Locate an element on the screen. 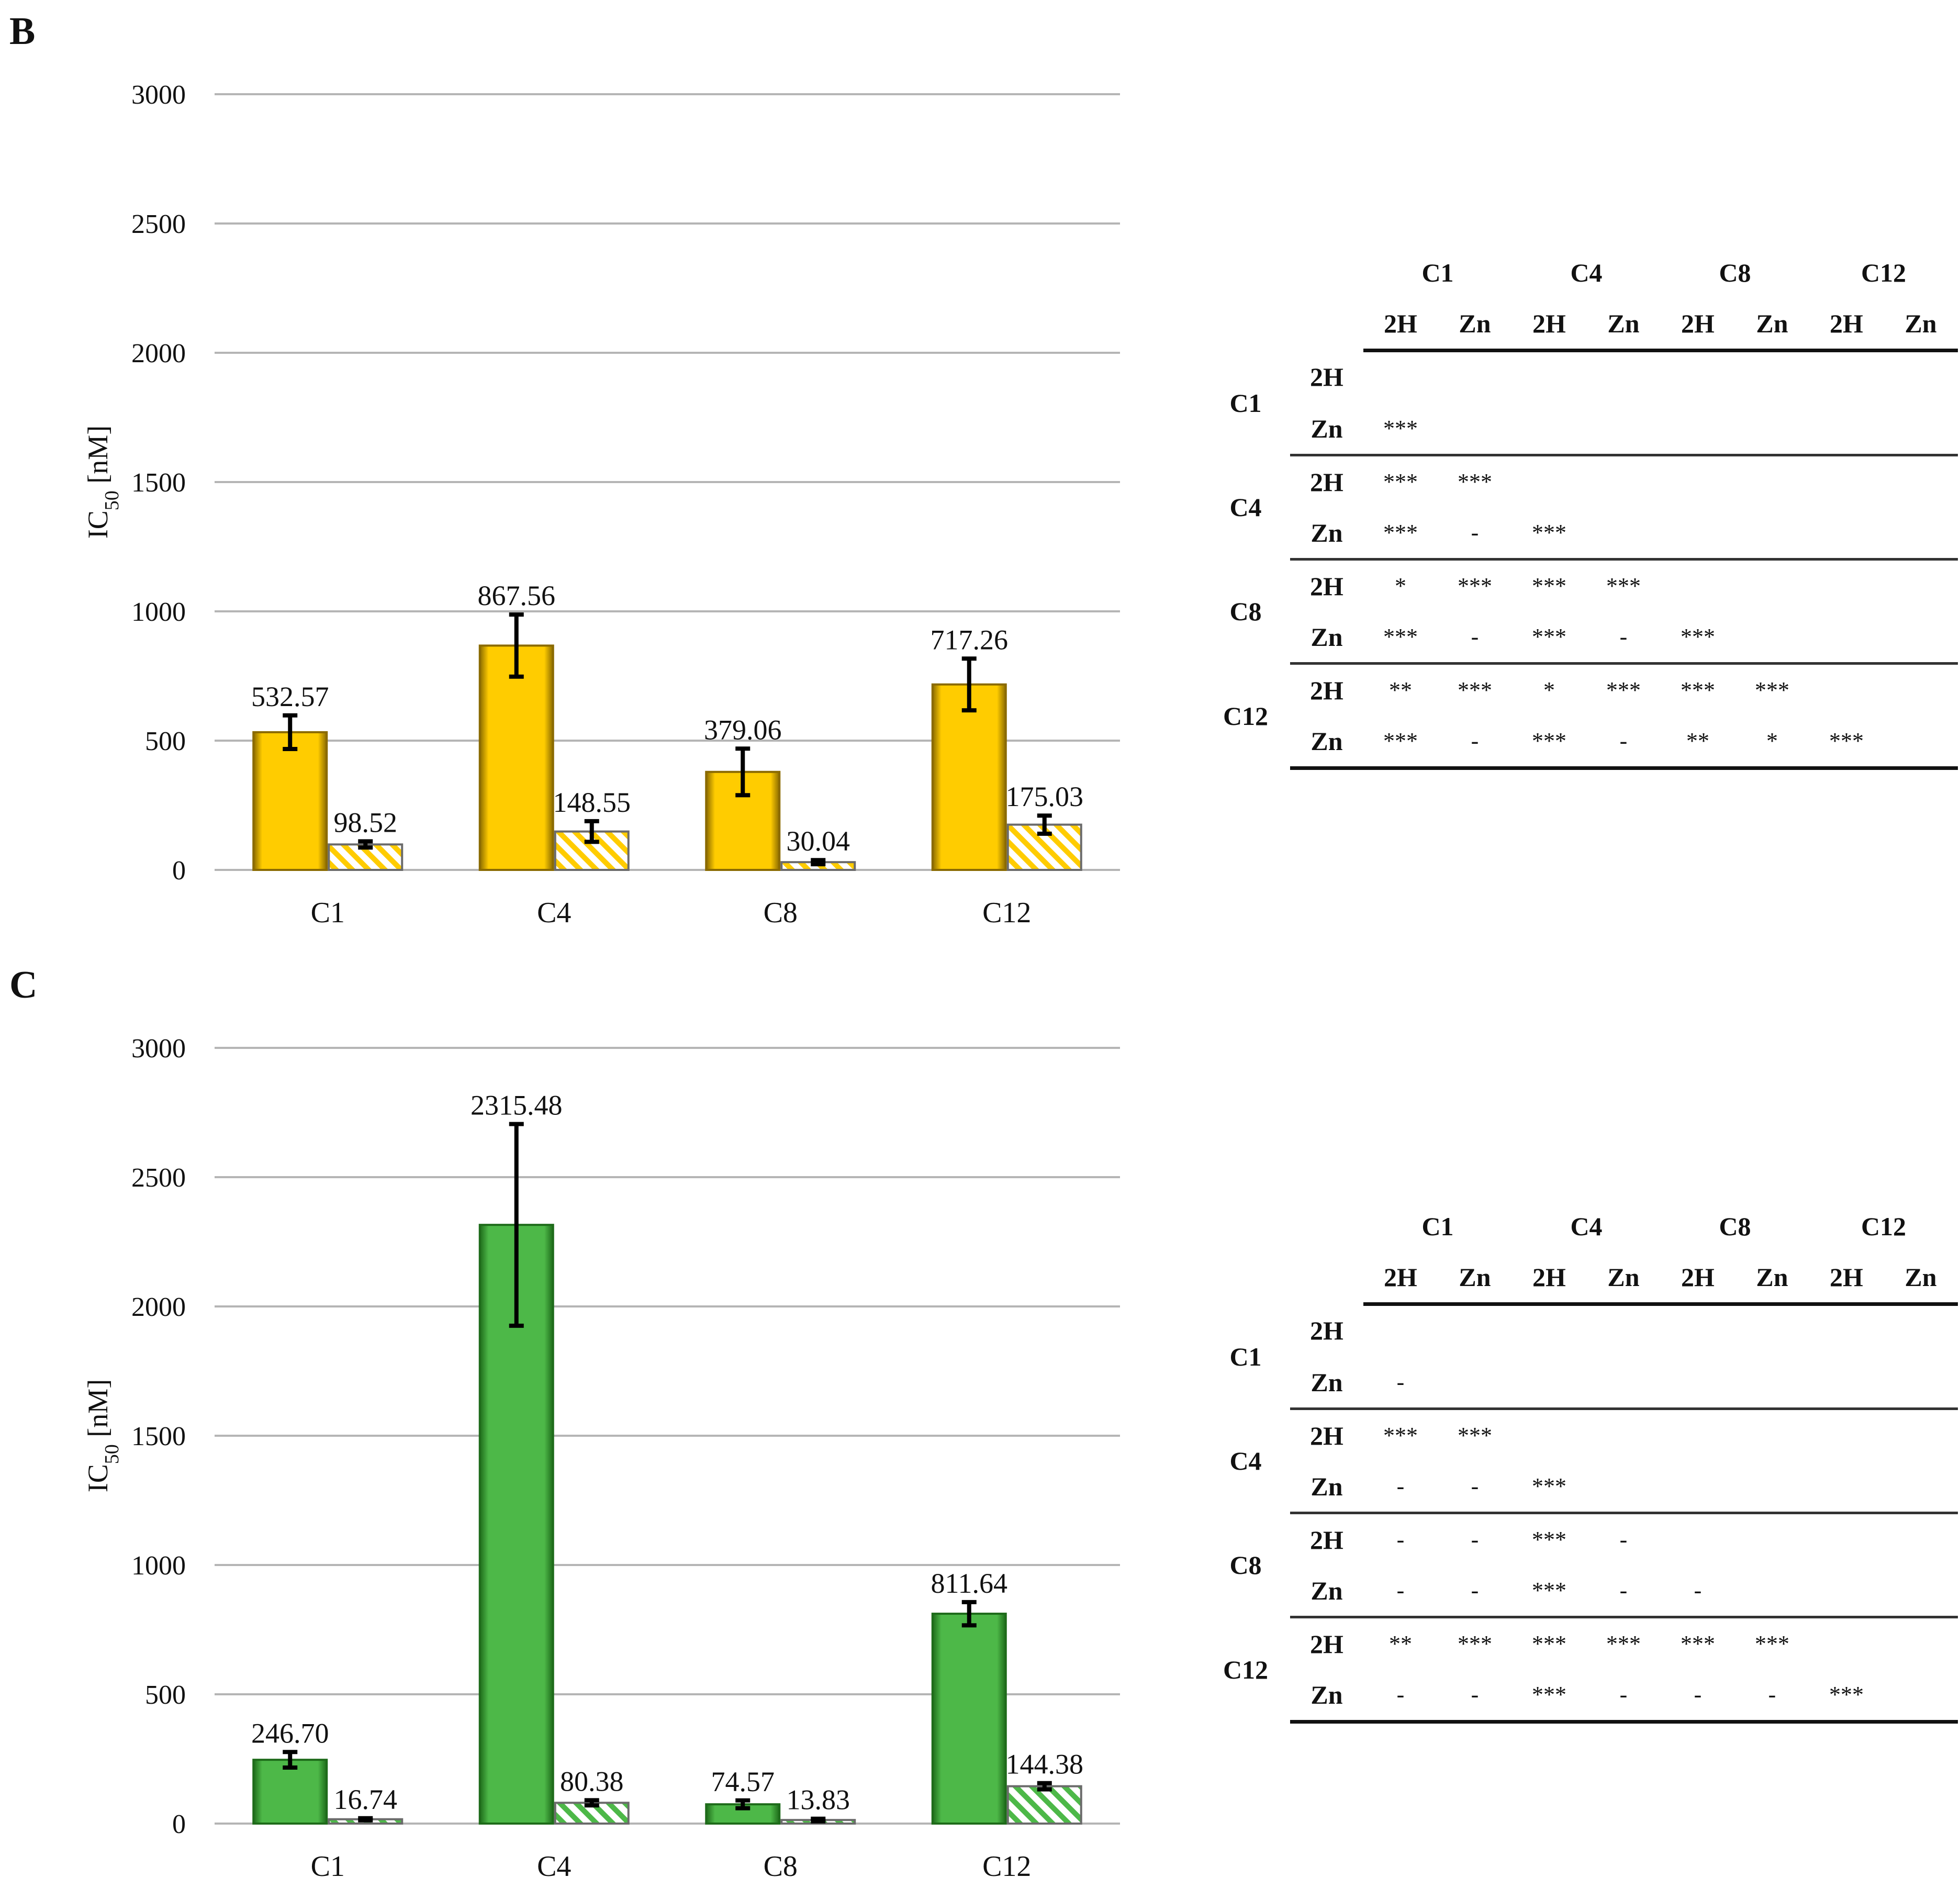  panel-letter-c: C is located at coordinates (23, 985).